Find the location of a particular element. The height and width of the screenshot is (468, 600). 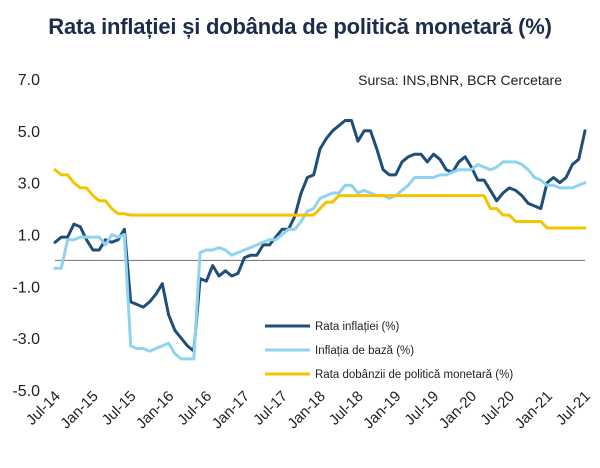

x-tick-label: Jul-15 is located at coordinates (119, 408).